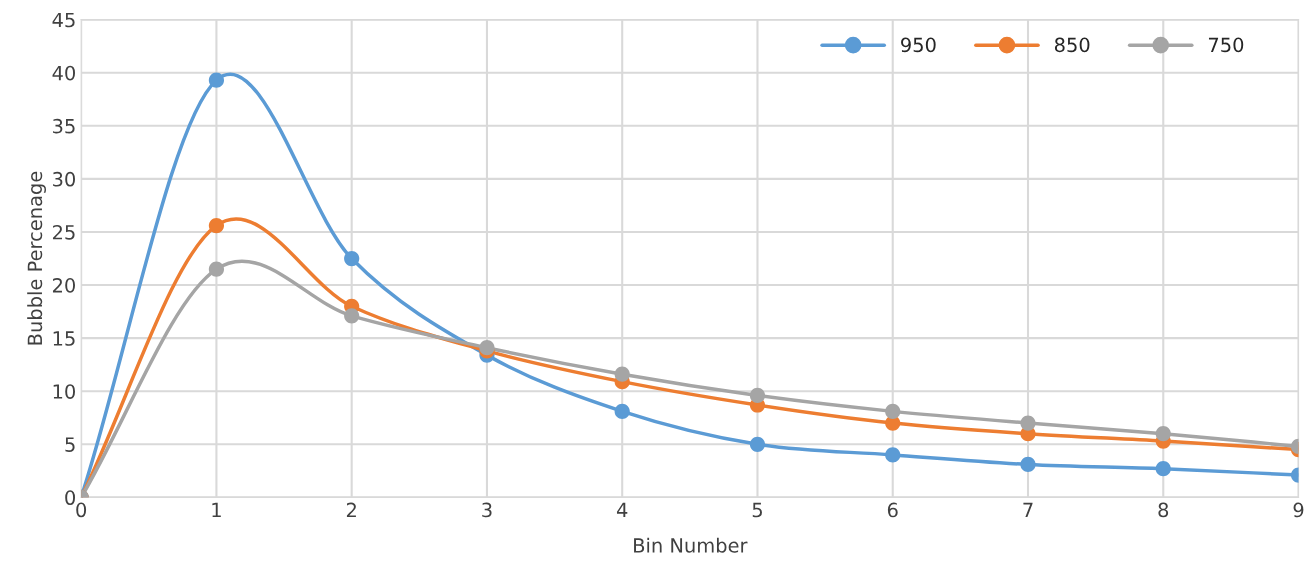  What do you see at coordinates (64, 73) in the screenshot?
I see `y-tick-label: 40` at bounding box center [64, 73].